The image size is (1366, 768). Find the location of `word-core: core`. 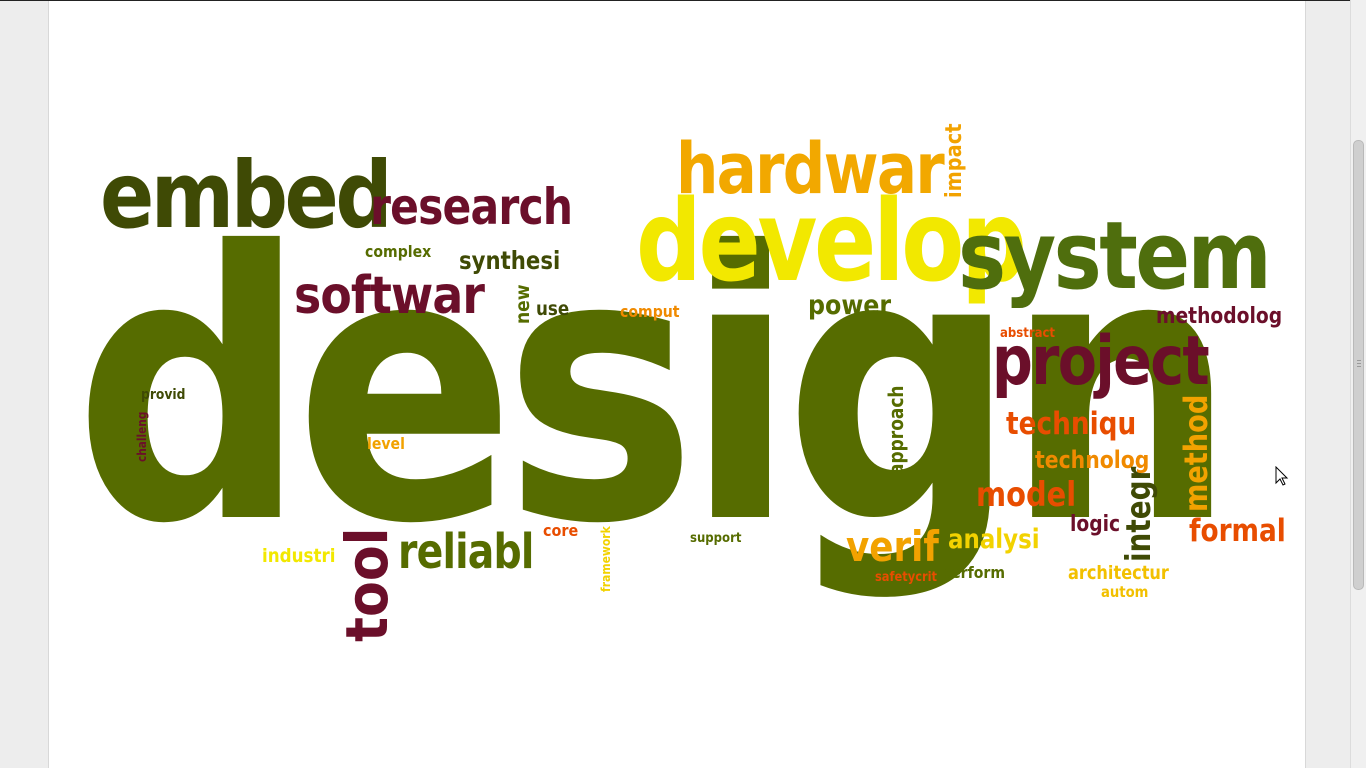

word-core: core is located at coordinates (561, 530).